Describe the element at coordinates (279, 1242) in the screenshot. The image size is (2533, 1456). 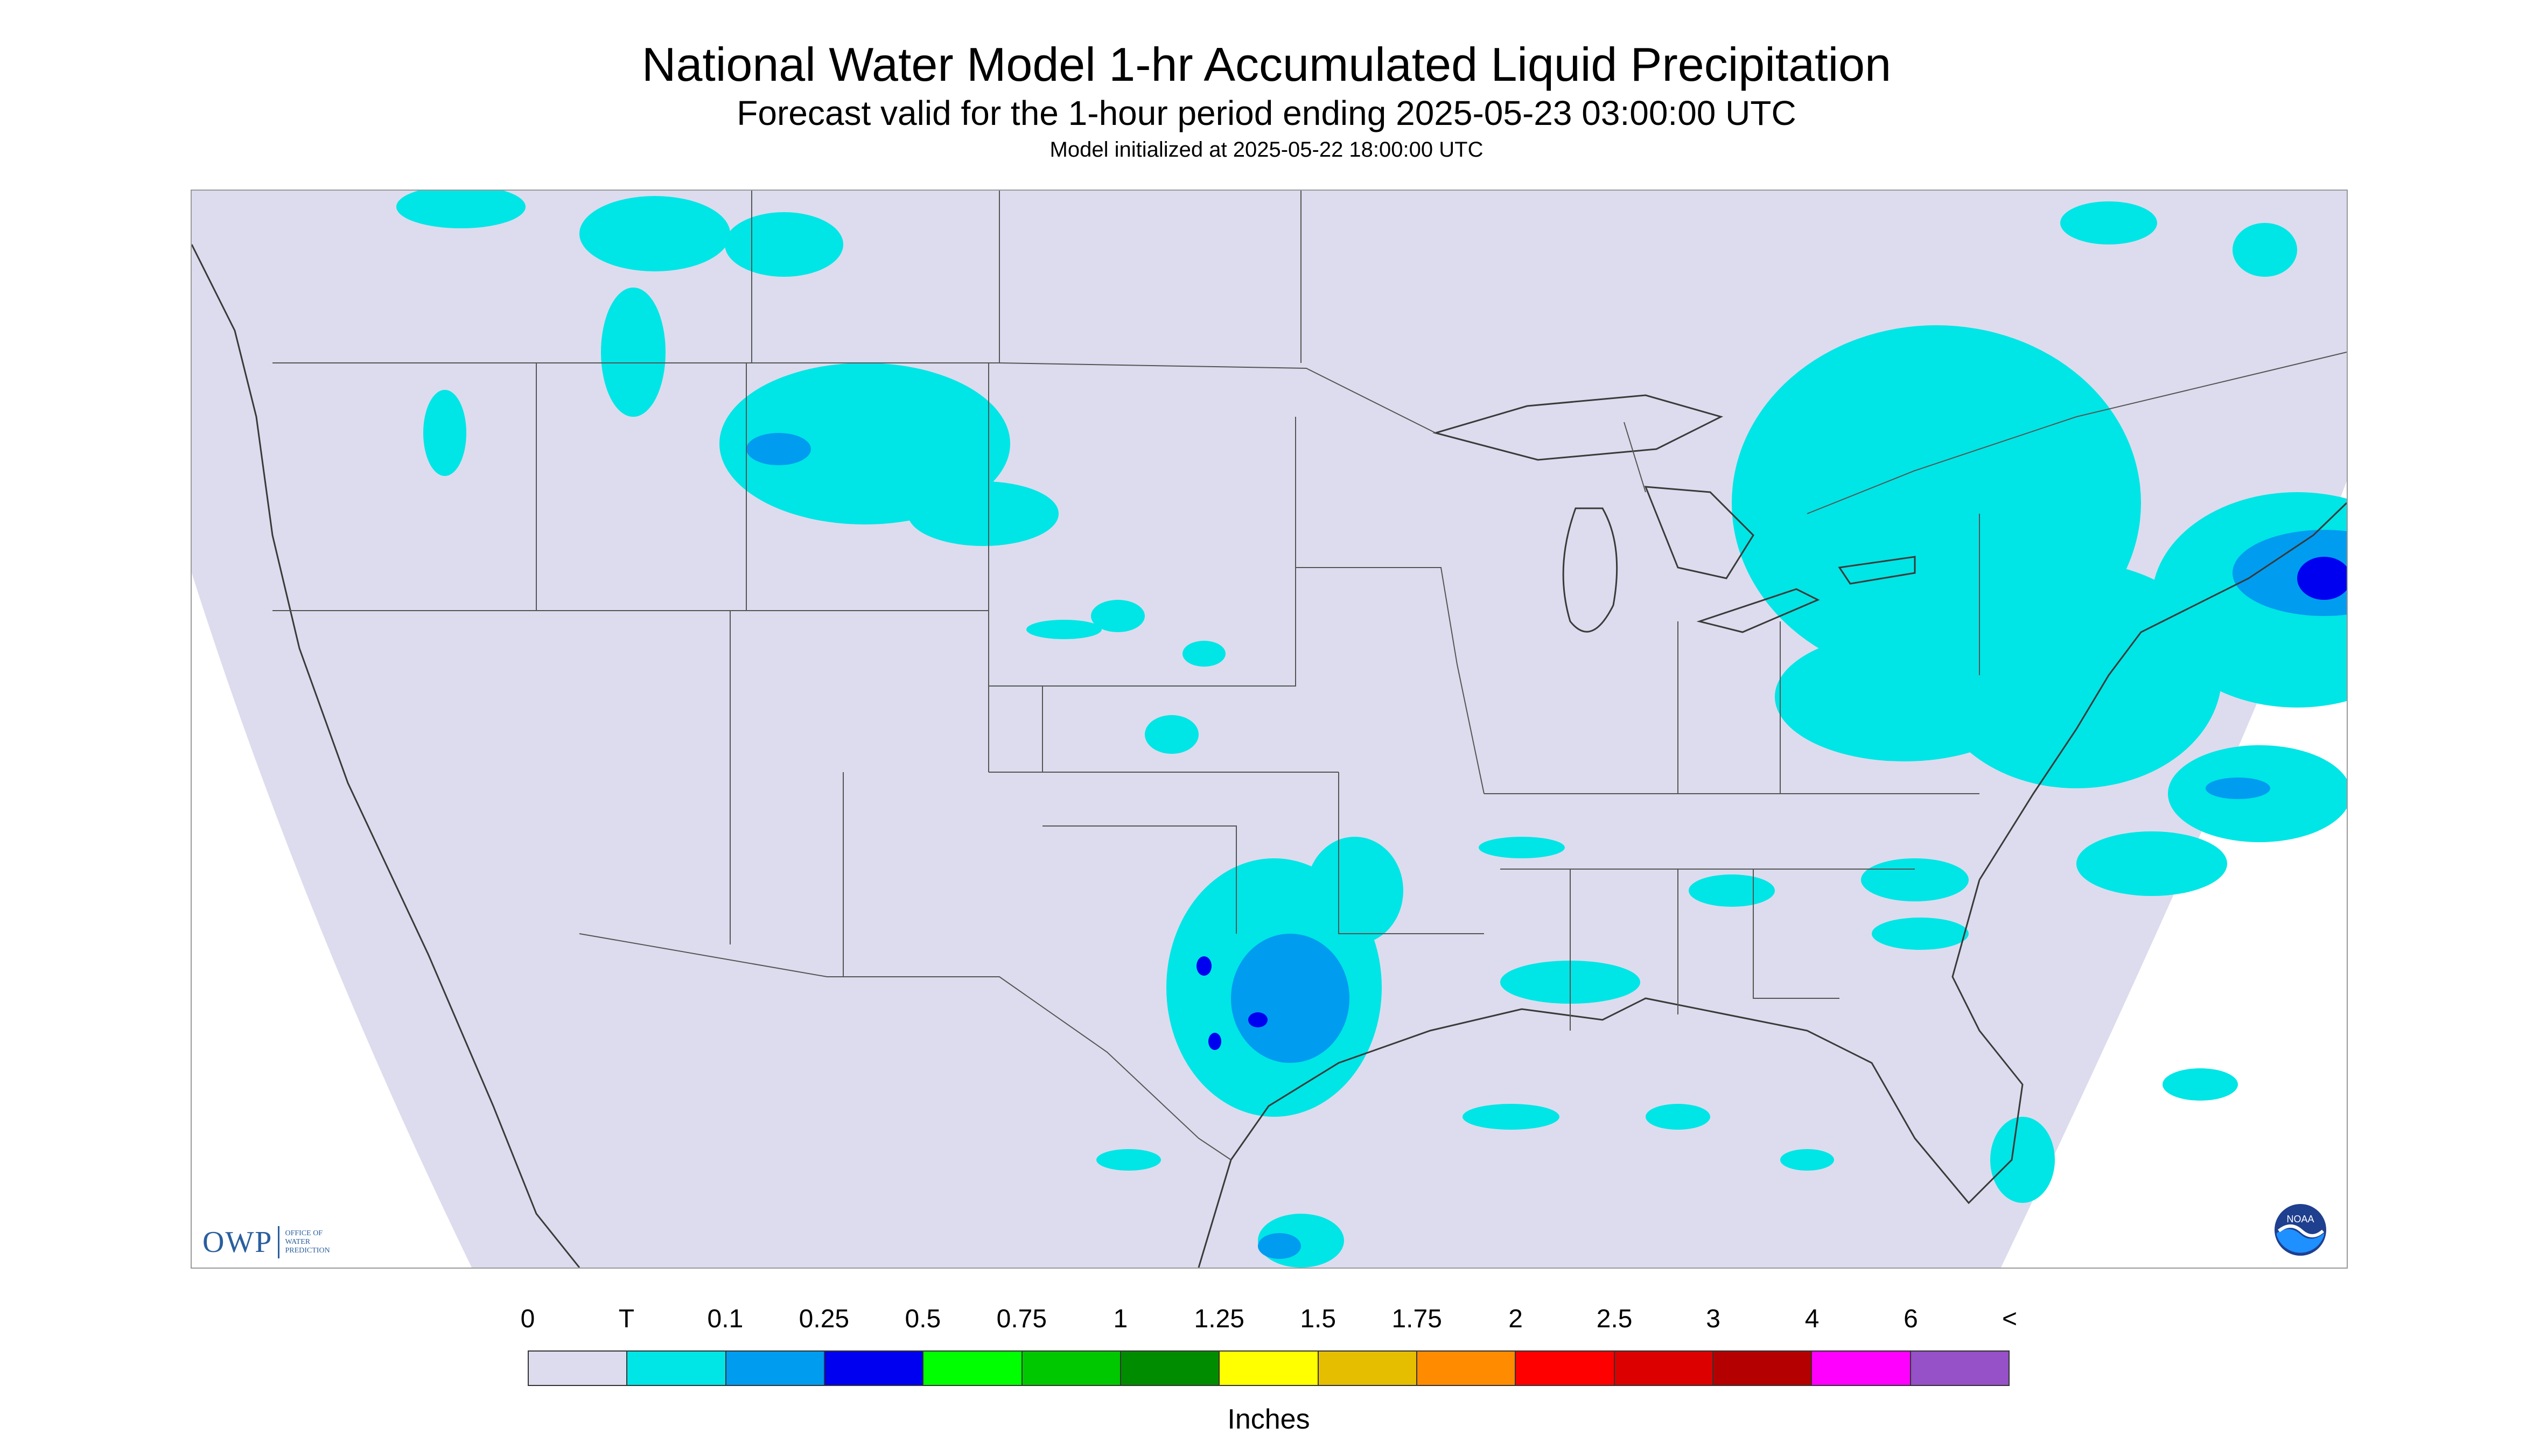
I see `owp-logo-divider` at that location.